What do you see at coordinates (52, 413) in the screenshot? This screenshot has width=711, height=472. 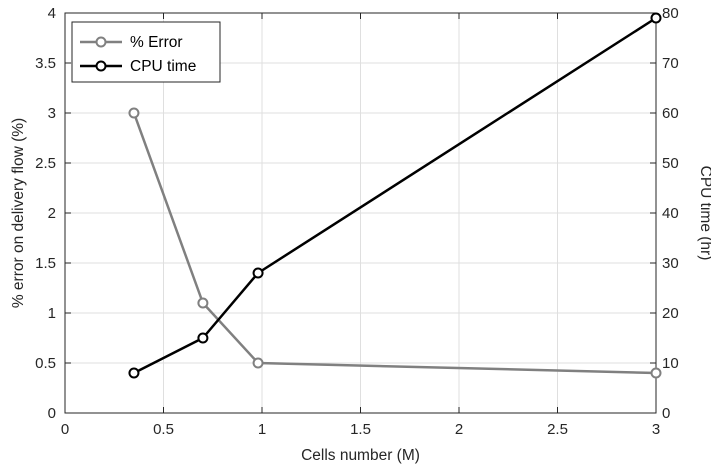 I see `y-left-tick-label: 0` at bounding box center [52, 413].